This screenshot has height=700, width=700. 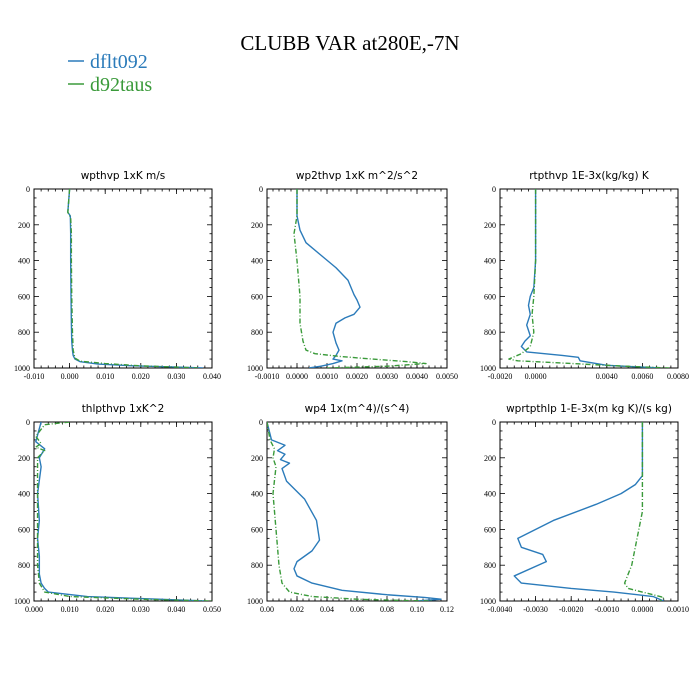 What do you see at coordinates (357, 176) in the screenshot?
I see `panel-title: wp2thvp 1xK m^2/s^2` at bounding box center [357, 176].